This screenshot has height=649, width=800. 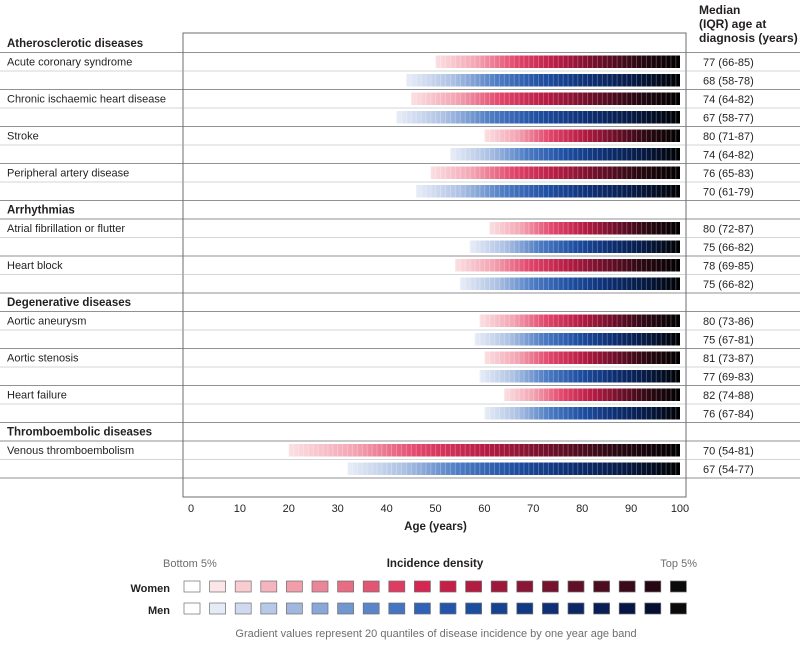 I want to click on women-median-iqr-label: 80 (72-87), so click(x=728, y=230).